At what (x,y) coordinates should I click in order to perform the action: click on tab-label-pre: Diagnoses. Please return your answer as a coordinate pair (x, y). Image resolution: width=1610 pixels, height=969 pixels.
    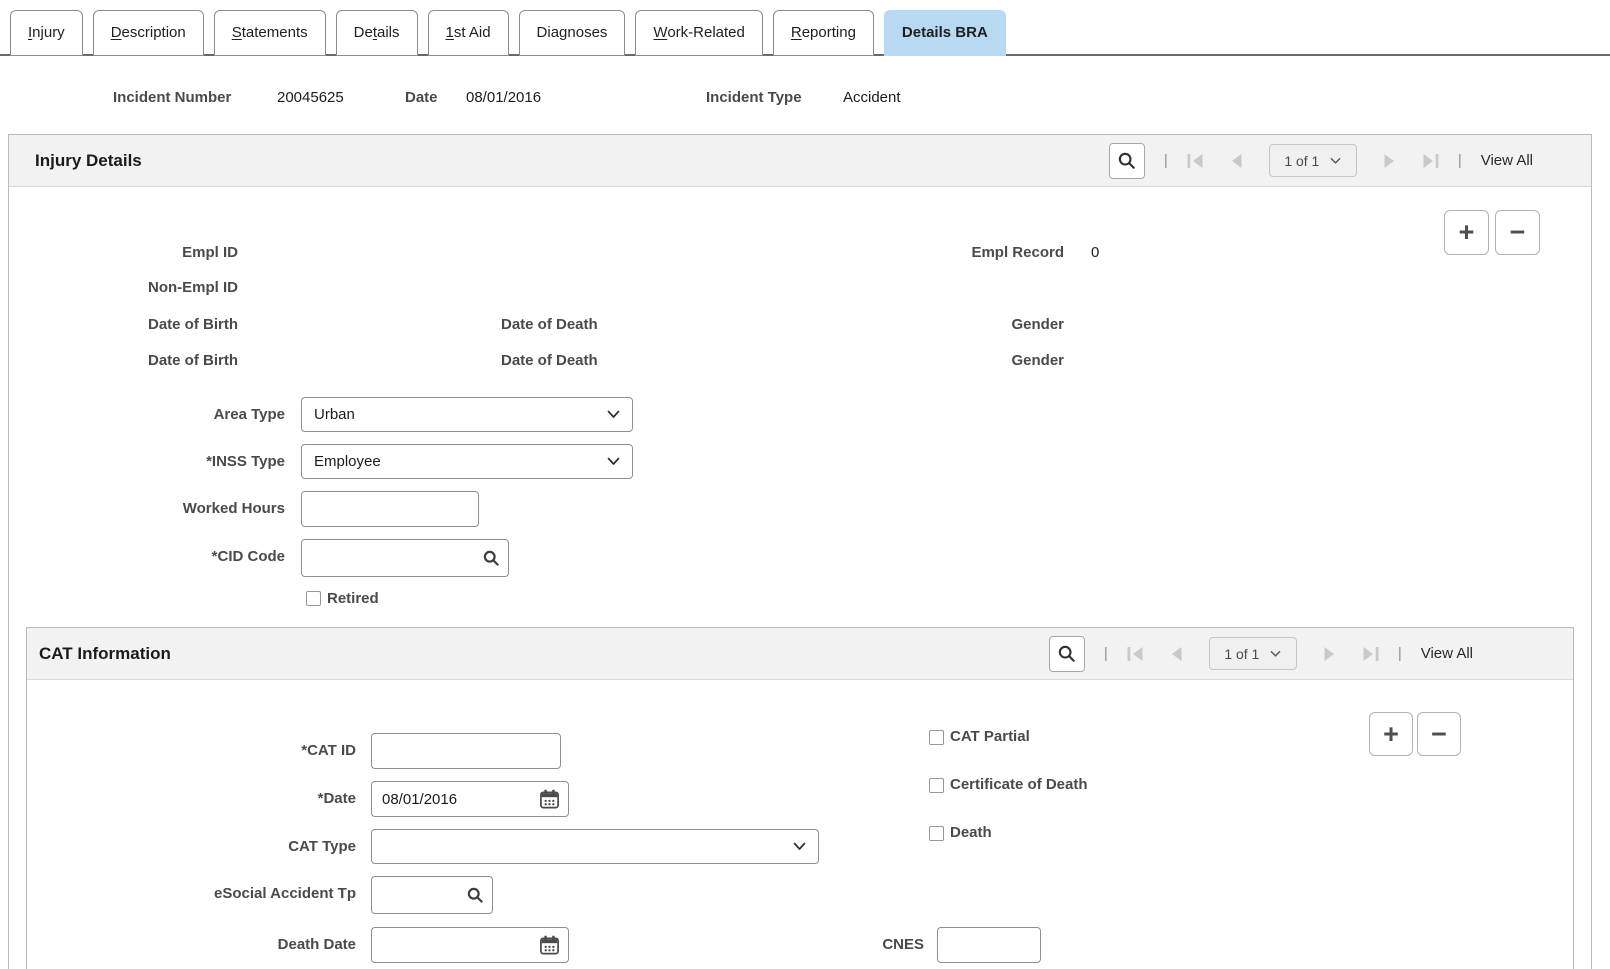
    Looking at the image, I should click on (572, 32).